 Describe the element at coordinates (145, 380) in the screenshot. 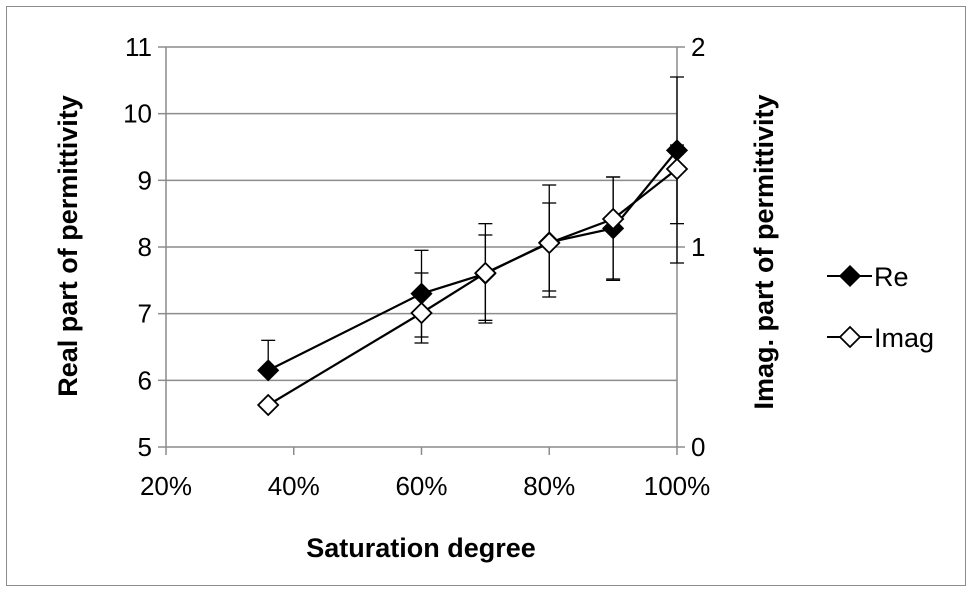

I see `y-tick-label-6: 6` at that location.